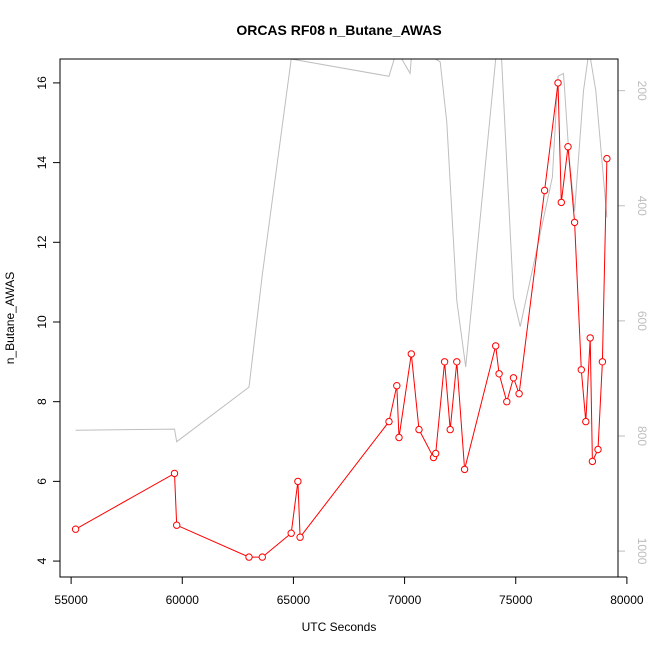 This screenshot has width=650, height=650. What do you see at coordinates (339, 627) in the screenshot?
I see `x-axis-label: UTC Seconds` at bounding box center [339, 627].